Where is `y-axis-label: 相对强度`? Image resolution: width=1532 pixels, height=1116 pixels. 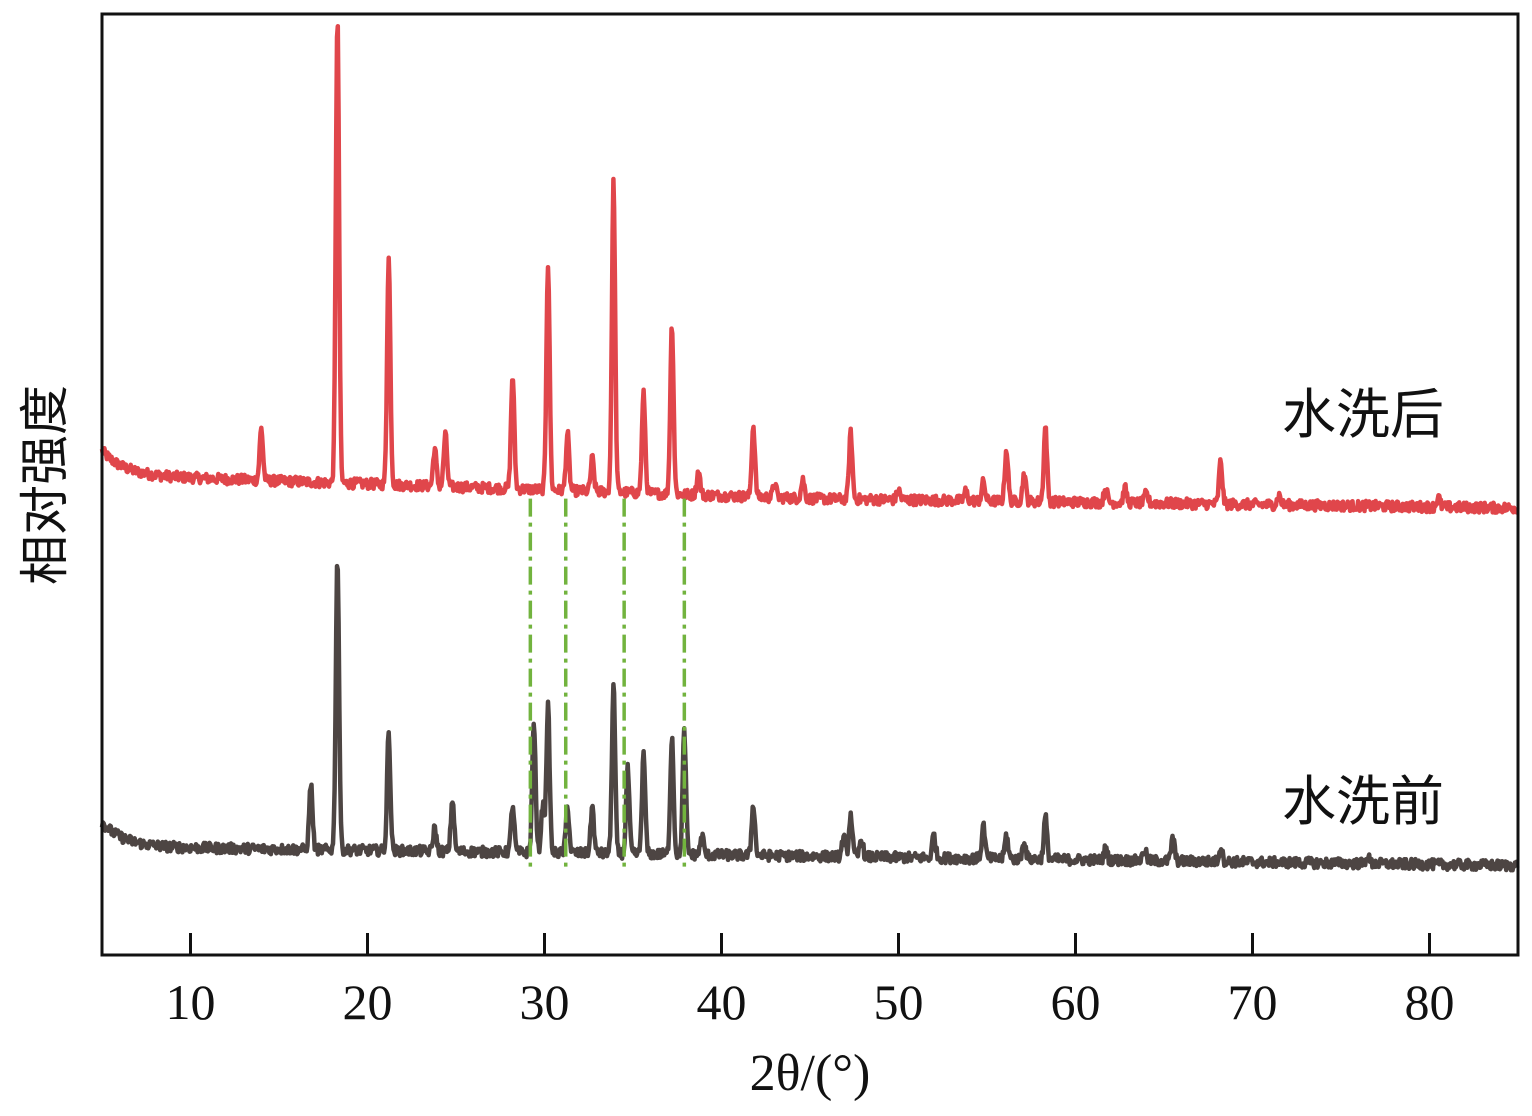 y-axis-label: 相对强度 is located at coordinates (45, 485).